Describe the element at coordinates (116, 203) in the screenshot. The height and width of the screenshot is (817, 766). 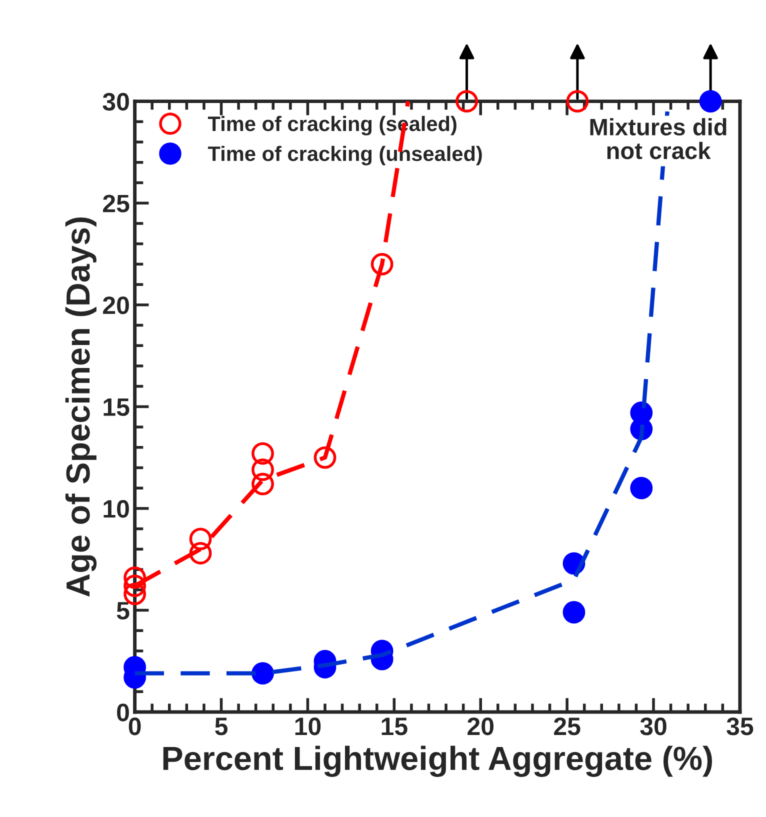
I see `y-tick-label: 25` at that location.